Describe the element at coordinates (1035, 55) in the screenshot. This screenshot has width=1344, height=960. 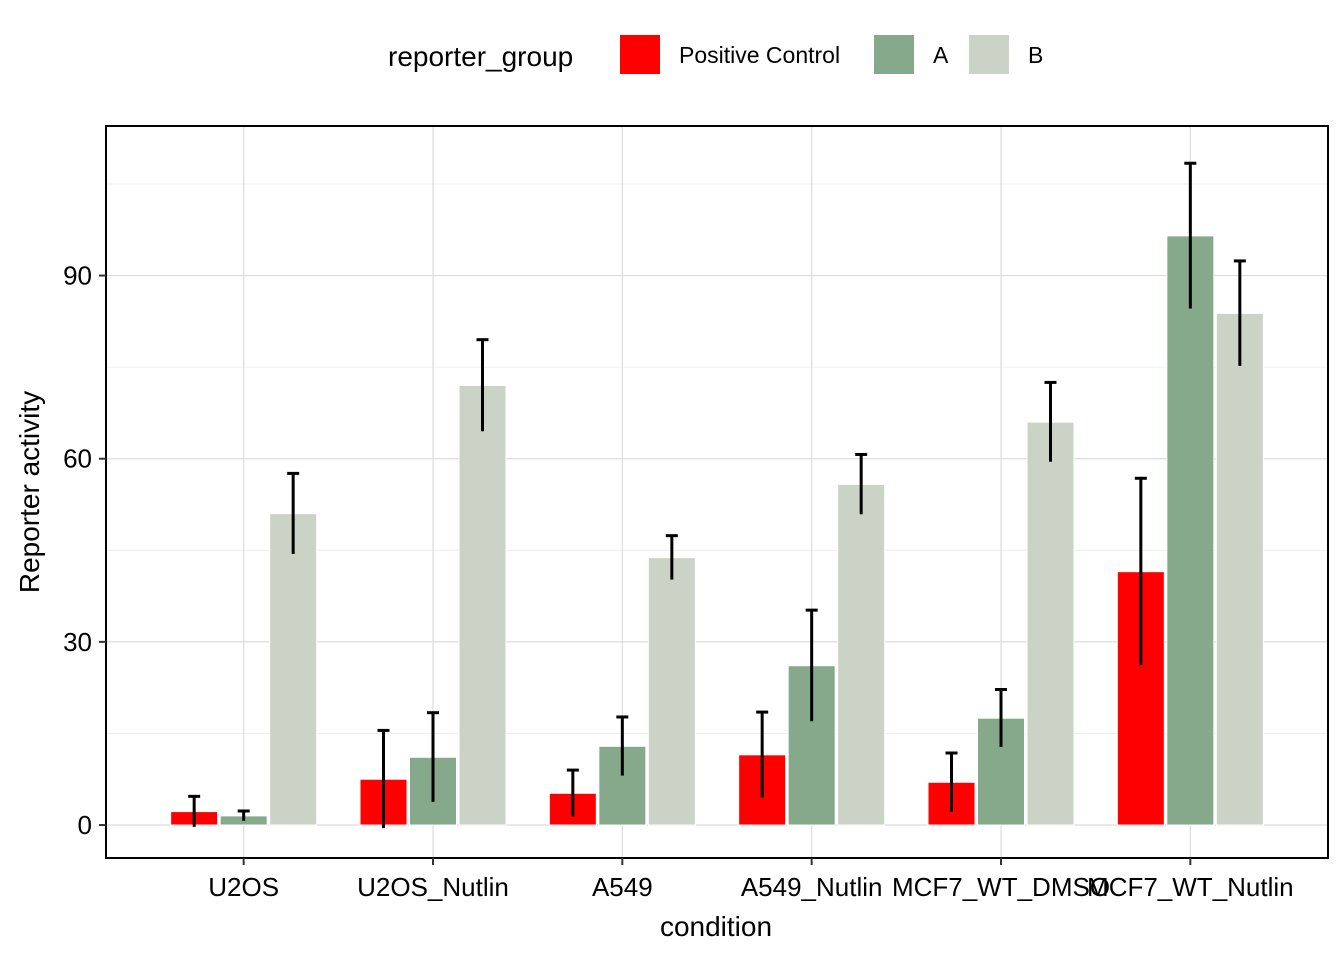
I see `legend-label: B` at that location.